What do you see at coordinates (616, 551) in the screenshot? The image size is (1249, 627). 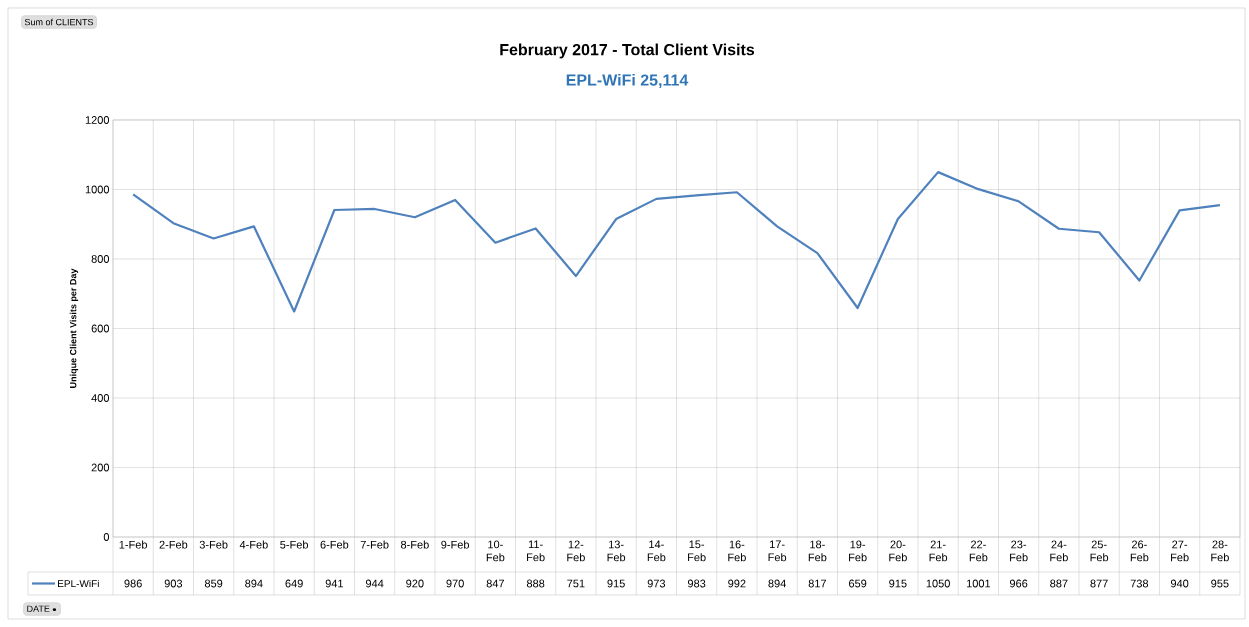 I see `x-tick-label: 13-Feb` at bounding box center [616, 551].